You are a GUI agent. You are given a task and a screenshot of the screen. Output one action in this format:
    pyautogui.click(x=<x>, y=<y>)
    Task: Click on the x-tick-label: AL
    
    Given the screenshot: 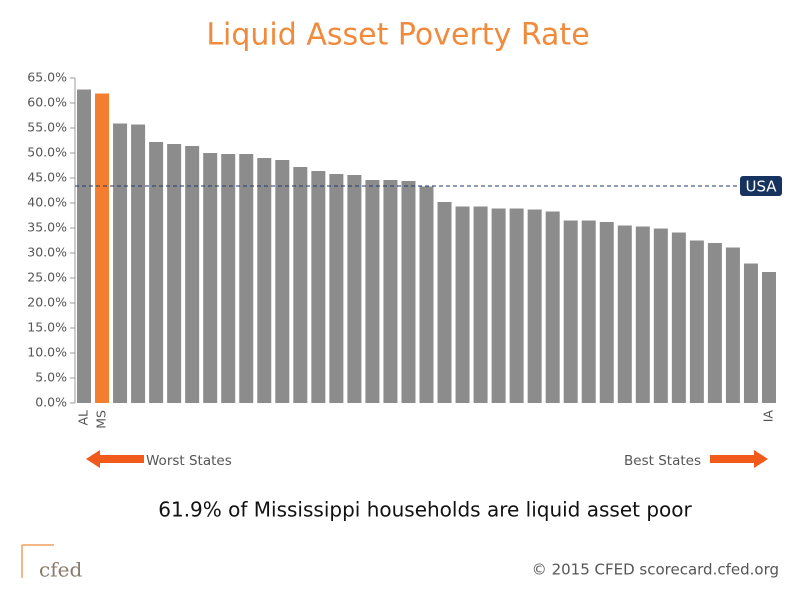 What is the action you would take?
    pyautogui.click(x=83, y=418)
    